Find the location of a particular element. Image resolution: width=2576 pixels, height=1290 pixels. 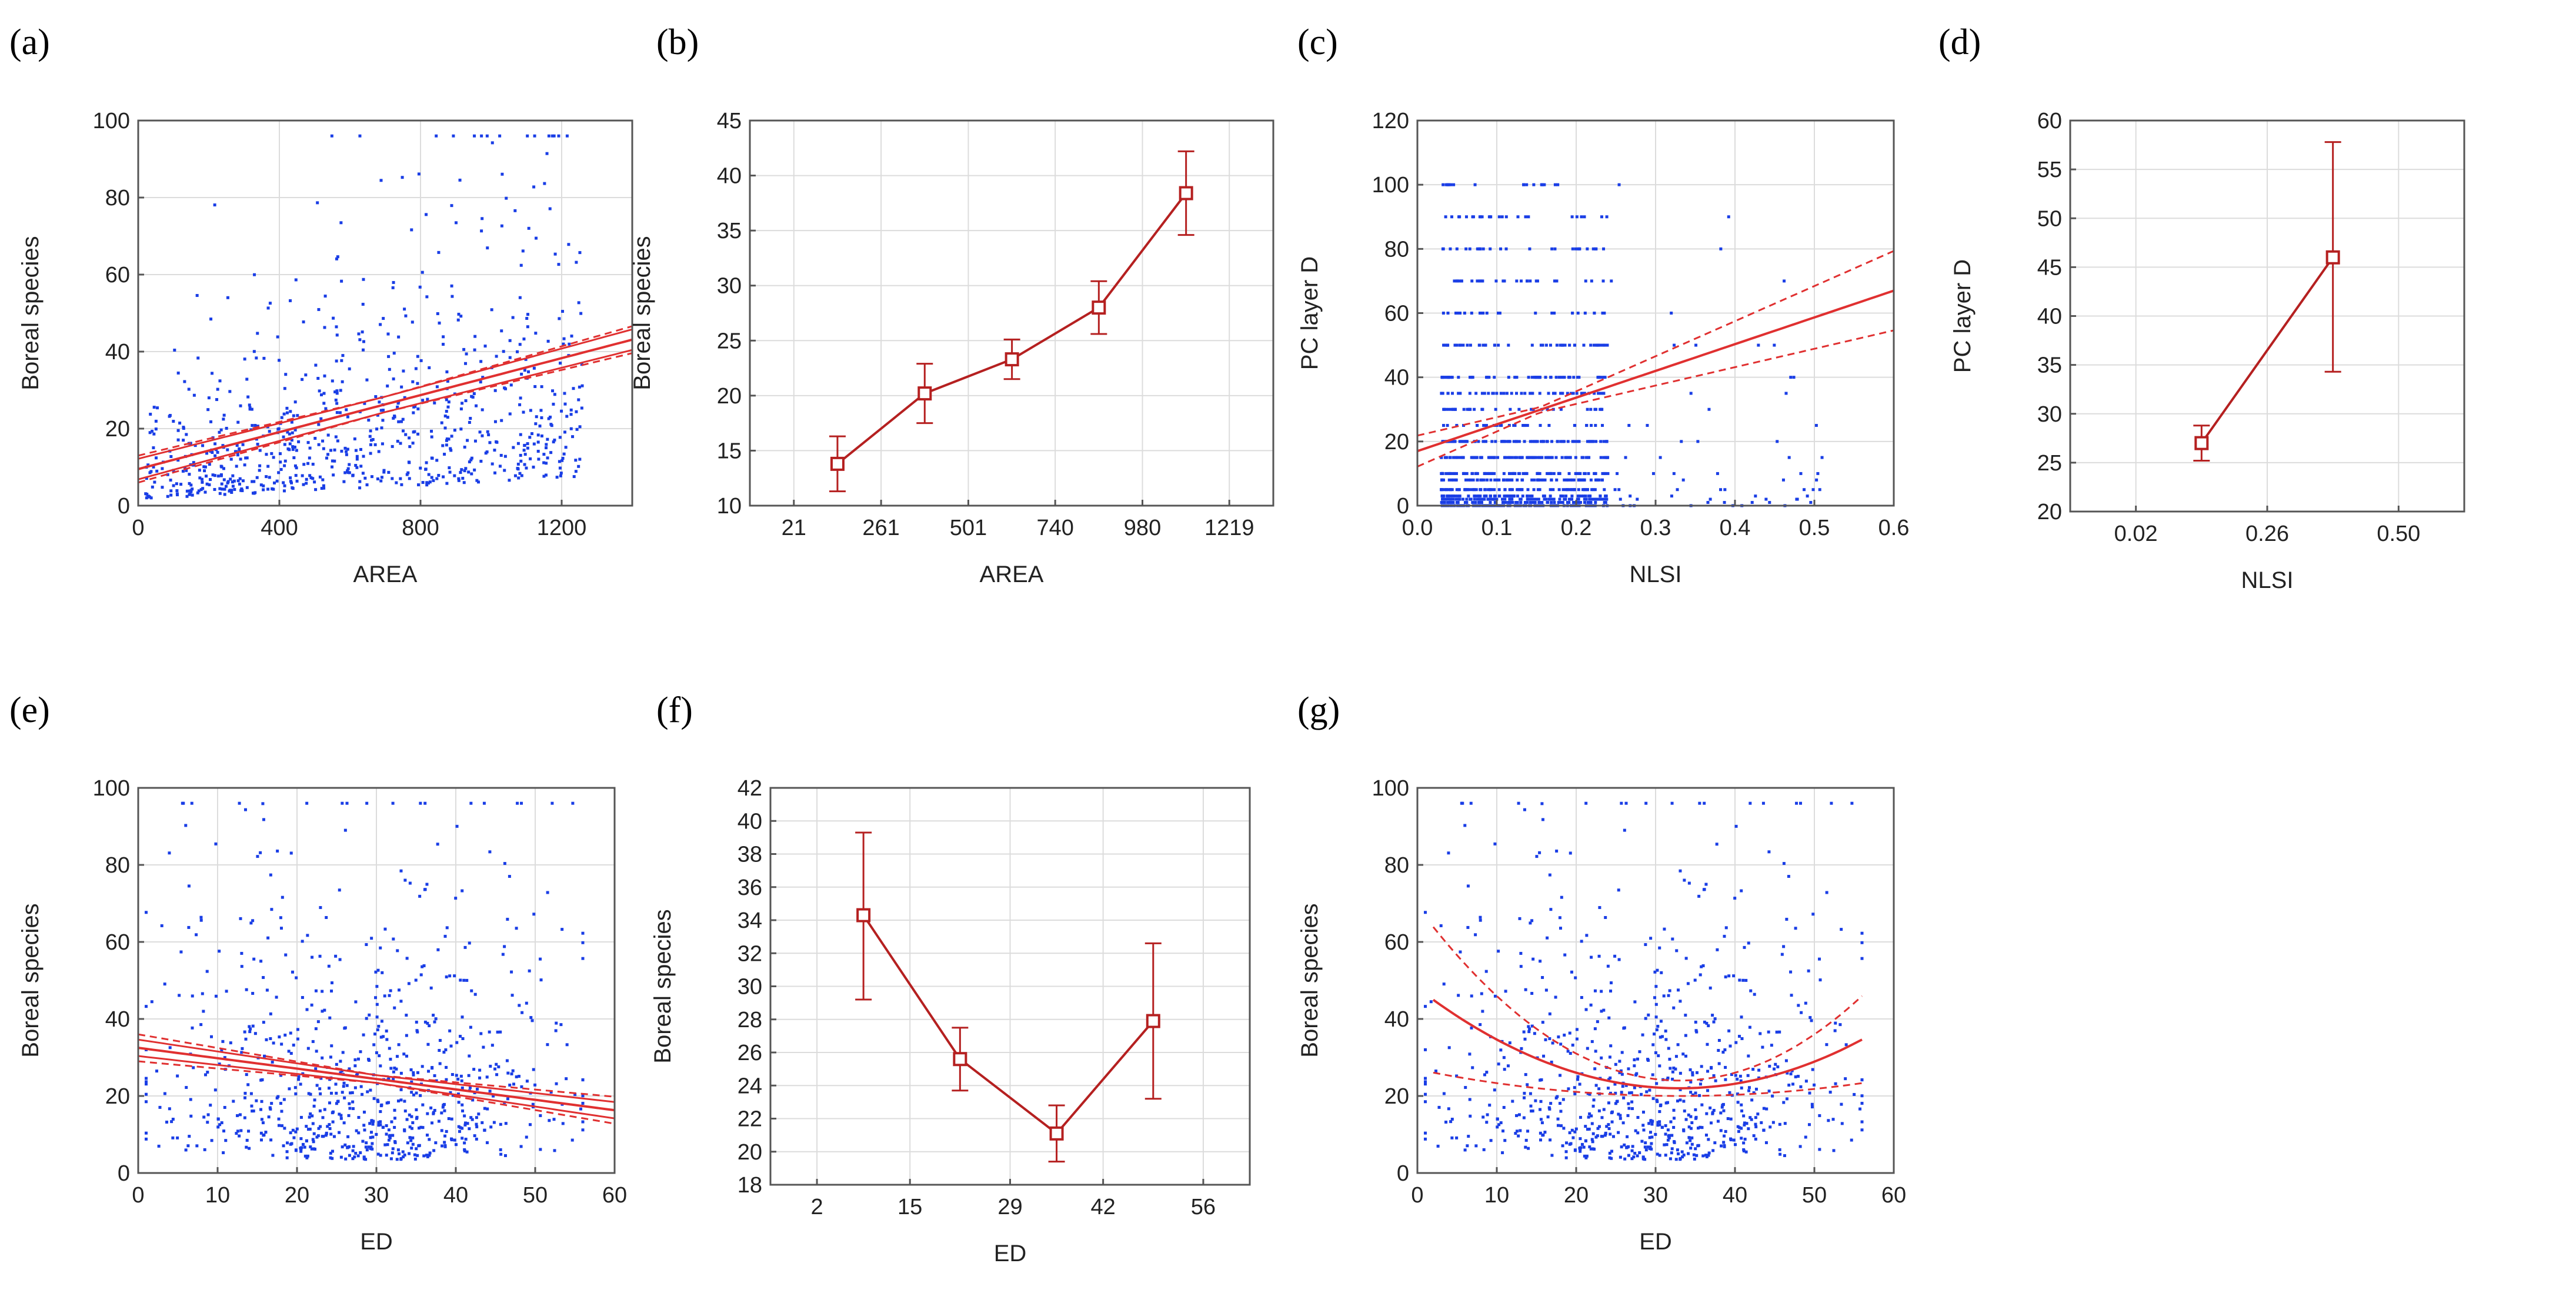

y-tick-label: 10 is located at coordinates (729, 506).